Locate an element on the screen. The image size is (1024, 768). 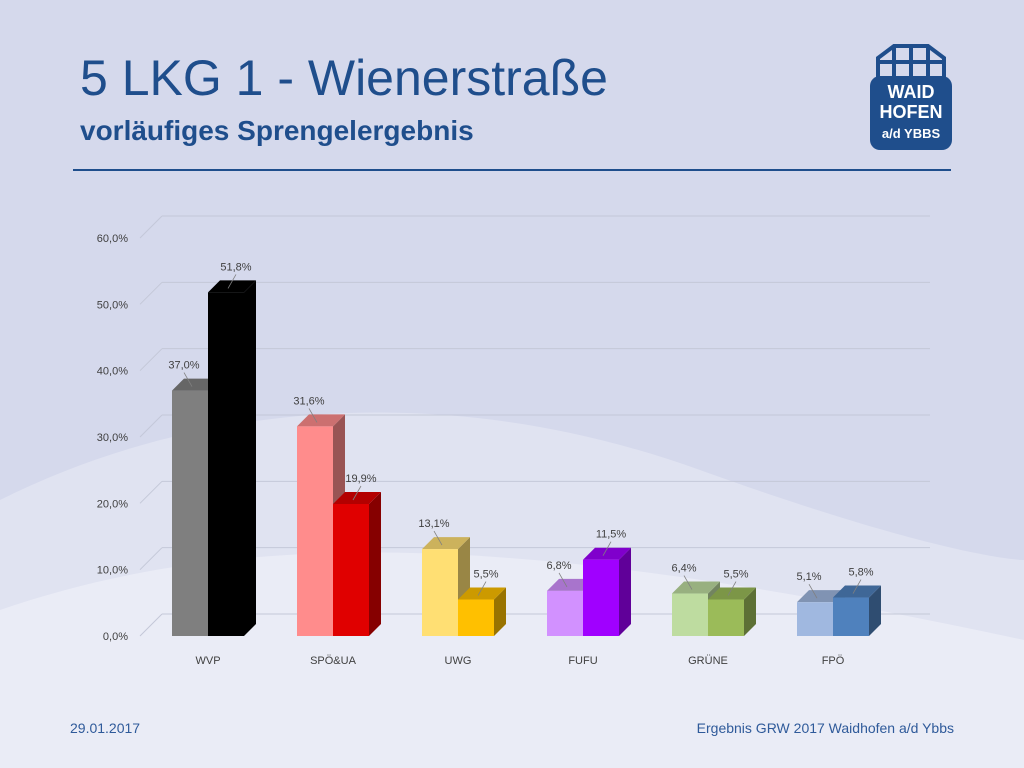
footer-source: Ergebnis GRW 2017 Waidhofen a/d Ybbs is located at coordinates (825, 728).